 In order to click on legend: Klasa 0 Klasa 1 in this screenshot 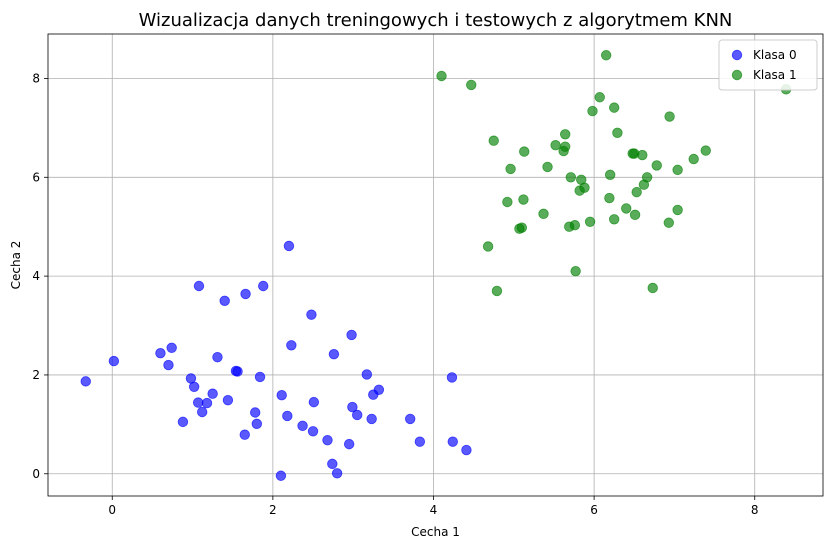, I will do `click(768, 65)`.